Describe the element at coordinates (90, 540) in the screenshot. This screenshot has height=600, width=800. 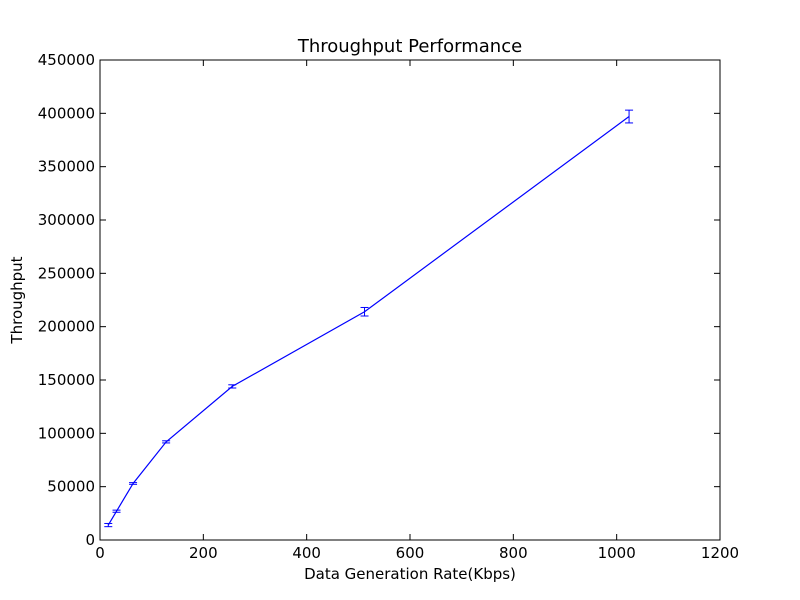
I see `y-tick-label: 0` at that location.